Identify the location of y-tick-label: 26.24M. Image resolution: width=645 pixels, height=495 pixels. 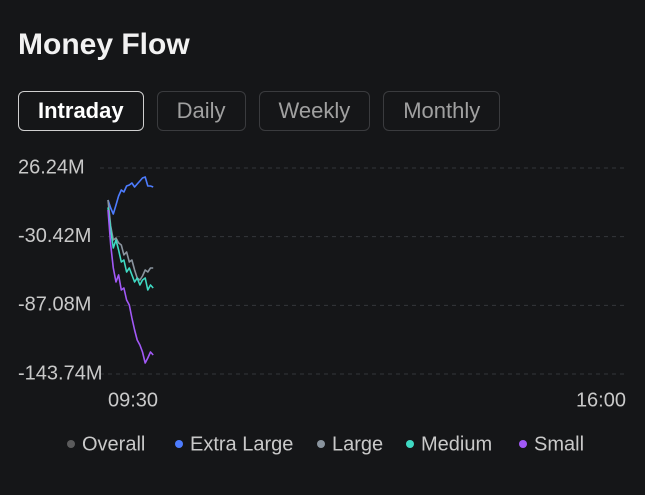
(51, 167).